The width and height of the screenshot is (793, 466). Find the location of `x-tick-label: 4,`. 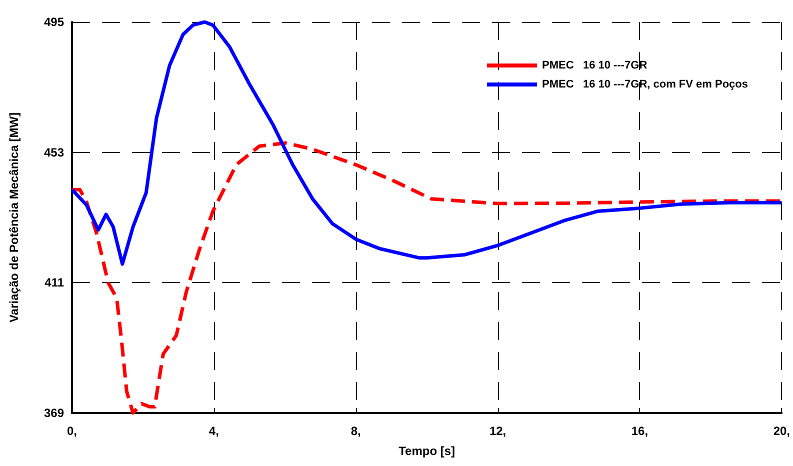

x-tick-label: 4, is located at coordinates (213, 431).